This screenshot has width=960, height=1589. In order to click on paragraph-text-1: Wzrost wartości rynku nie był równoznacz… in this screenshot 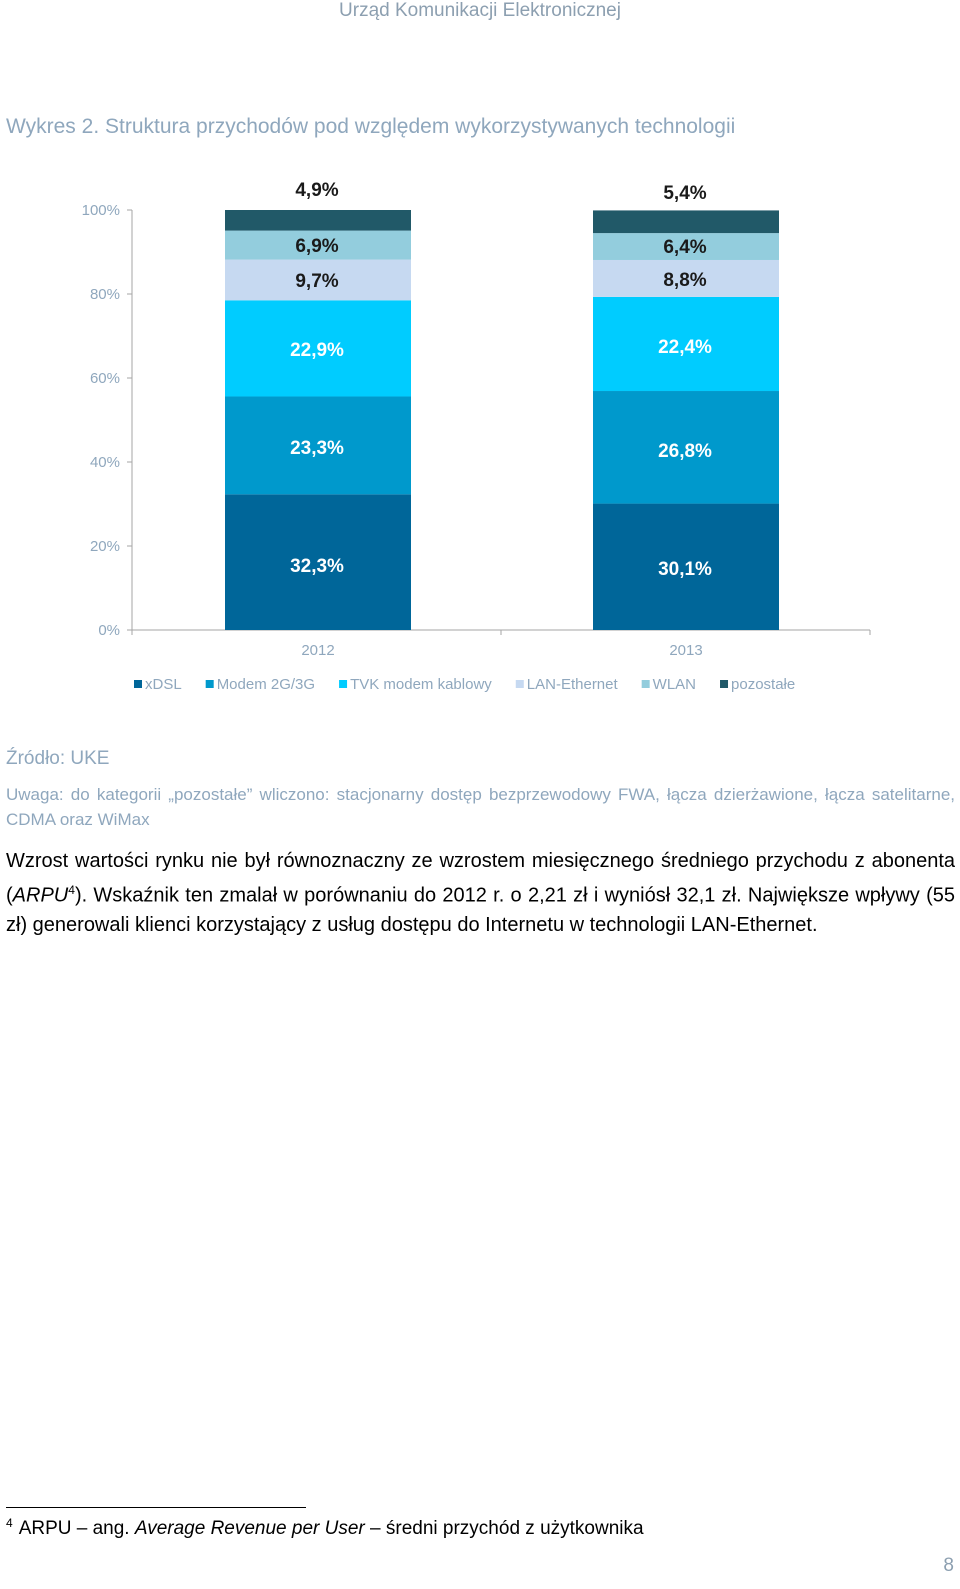, I will do `click(480, 878)`.